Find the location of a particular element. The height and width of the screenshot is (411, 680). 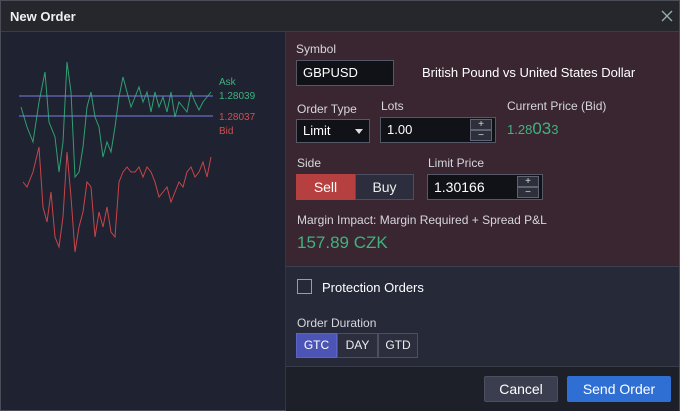

symbol-input: GBPUSD is located at coordinates (345, 73).